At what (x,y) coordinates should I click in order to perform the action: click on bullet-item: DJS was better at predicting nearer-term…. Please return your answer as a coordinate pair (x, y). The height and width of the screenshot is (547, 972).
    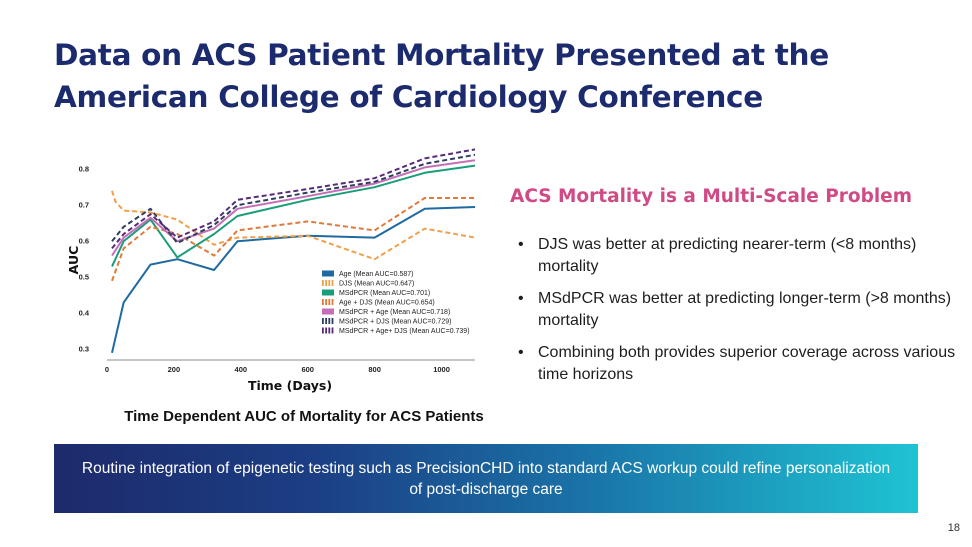
    Looking at the image, I should click on (736, 256).